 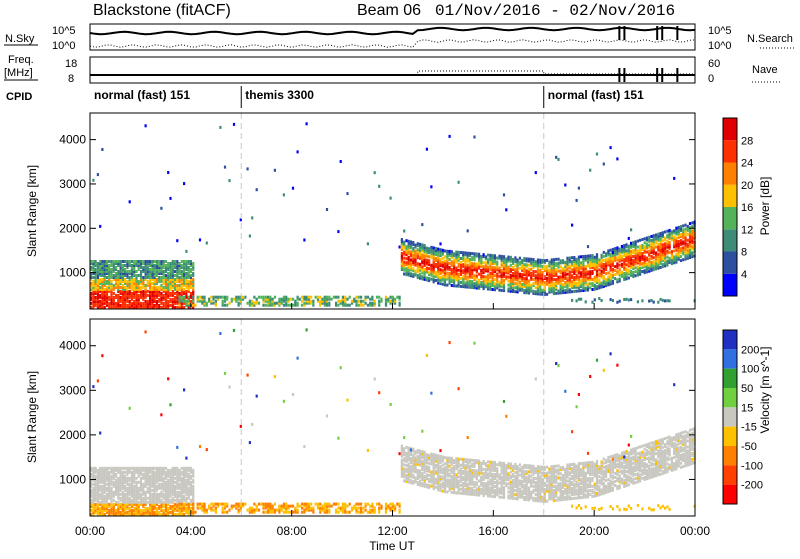 I want to click on date-range: 01/Nov/2016 - 02/Nov/2016, so click(x=555, y=11).